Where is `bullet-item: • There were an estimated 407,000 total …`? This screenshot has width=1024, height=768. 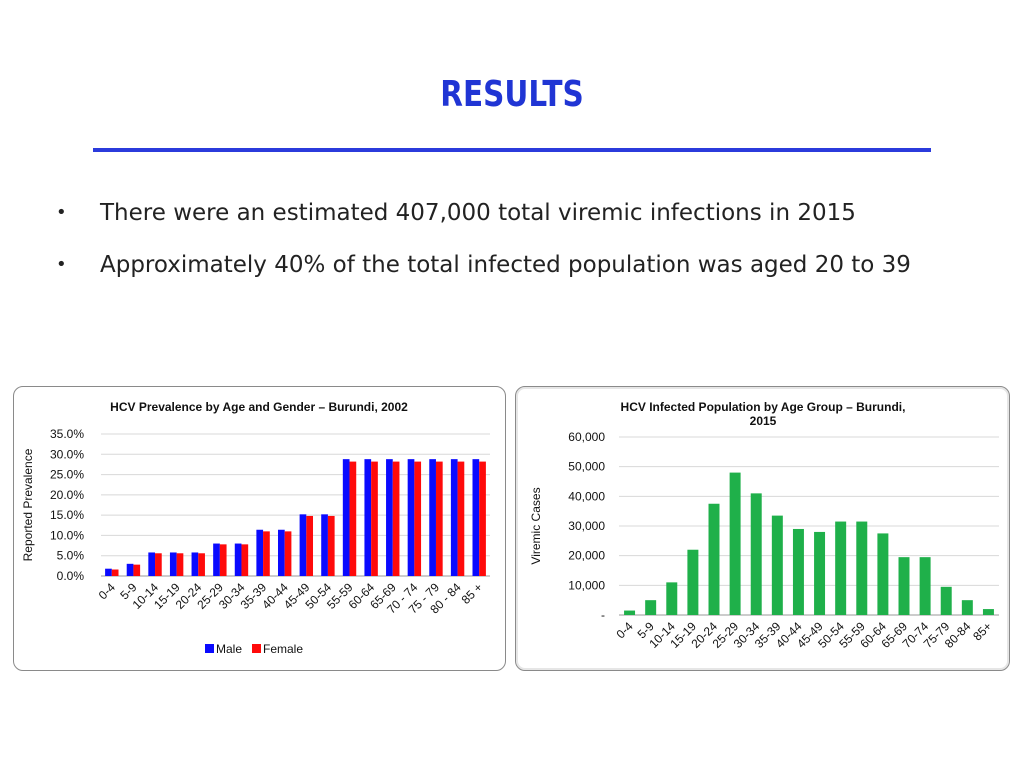 bullet-item: • There were an estimated 407,000 total … is located at coordinates (506, 213).